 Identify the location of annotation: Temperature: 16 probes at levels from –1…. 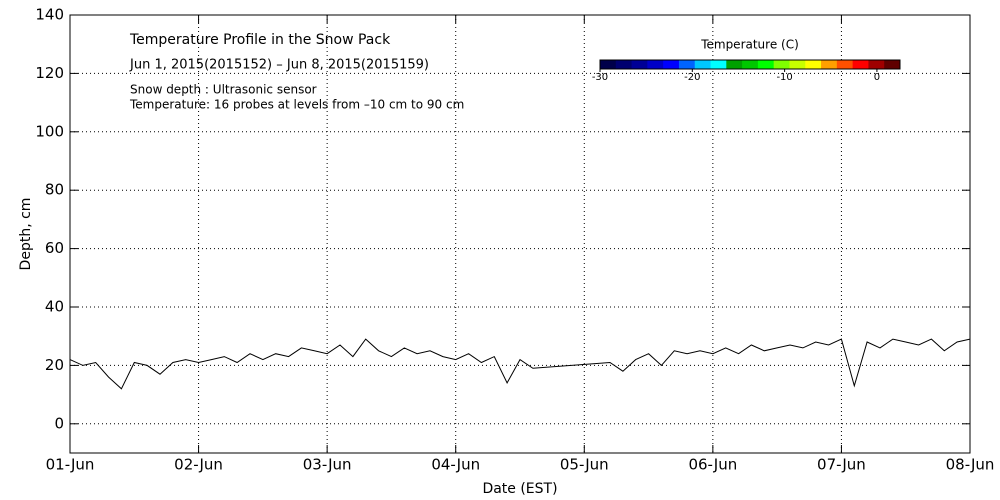
(296, 105).